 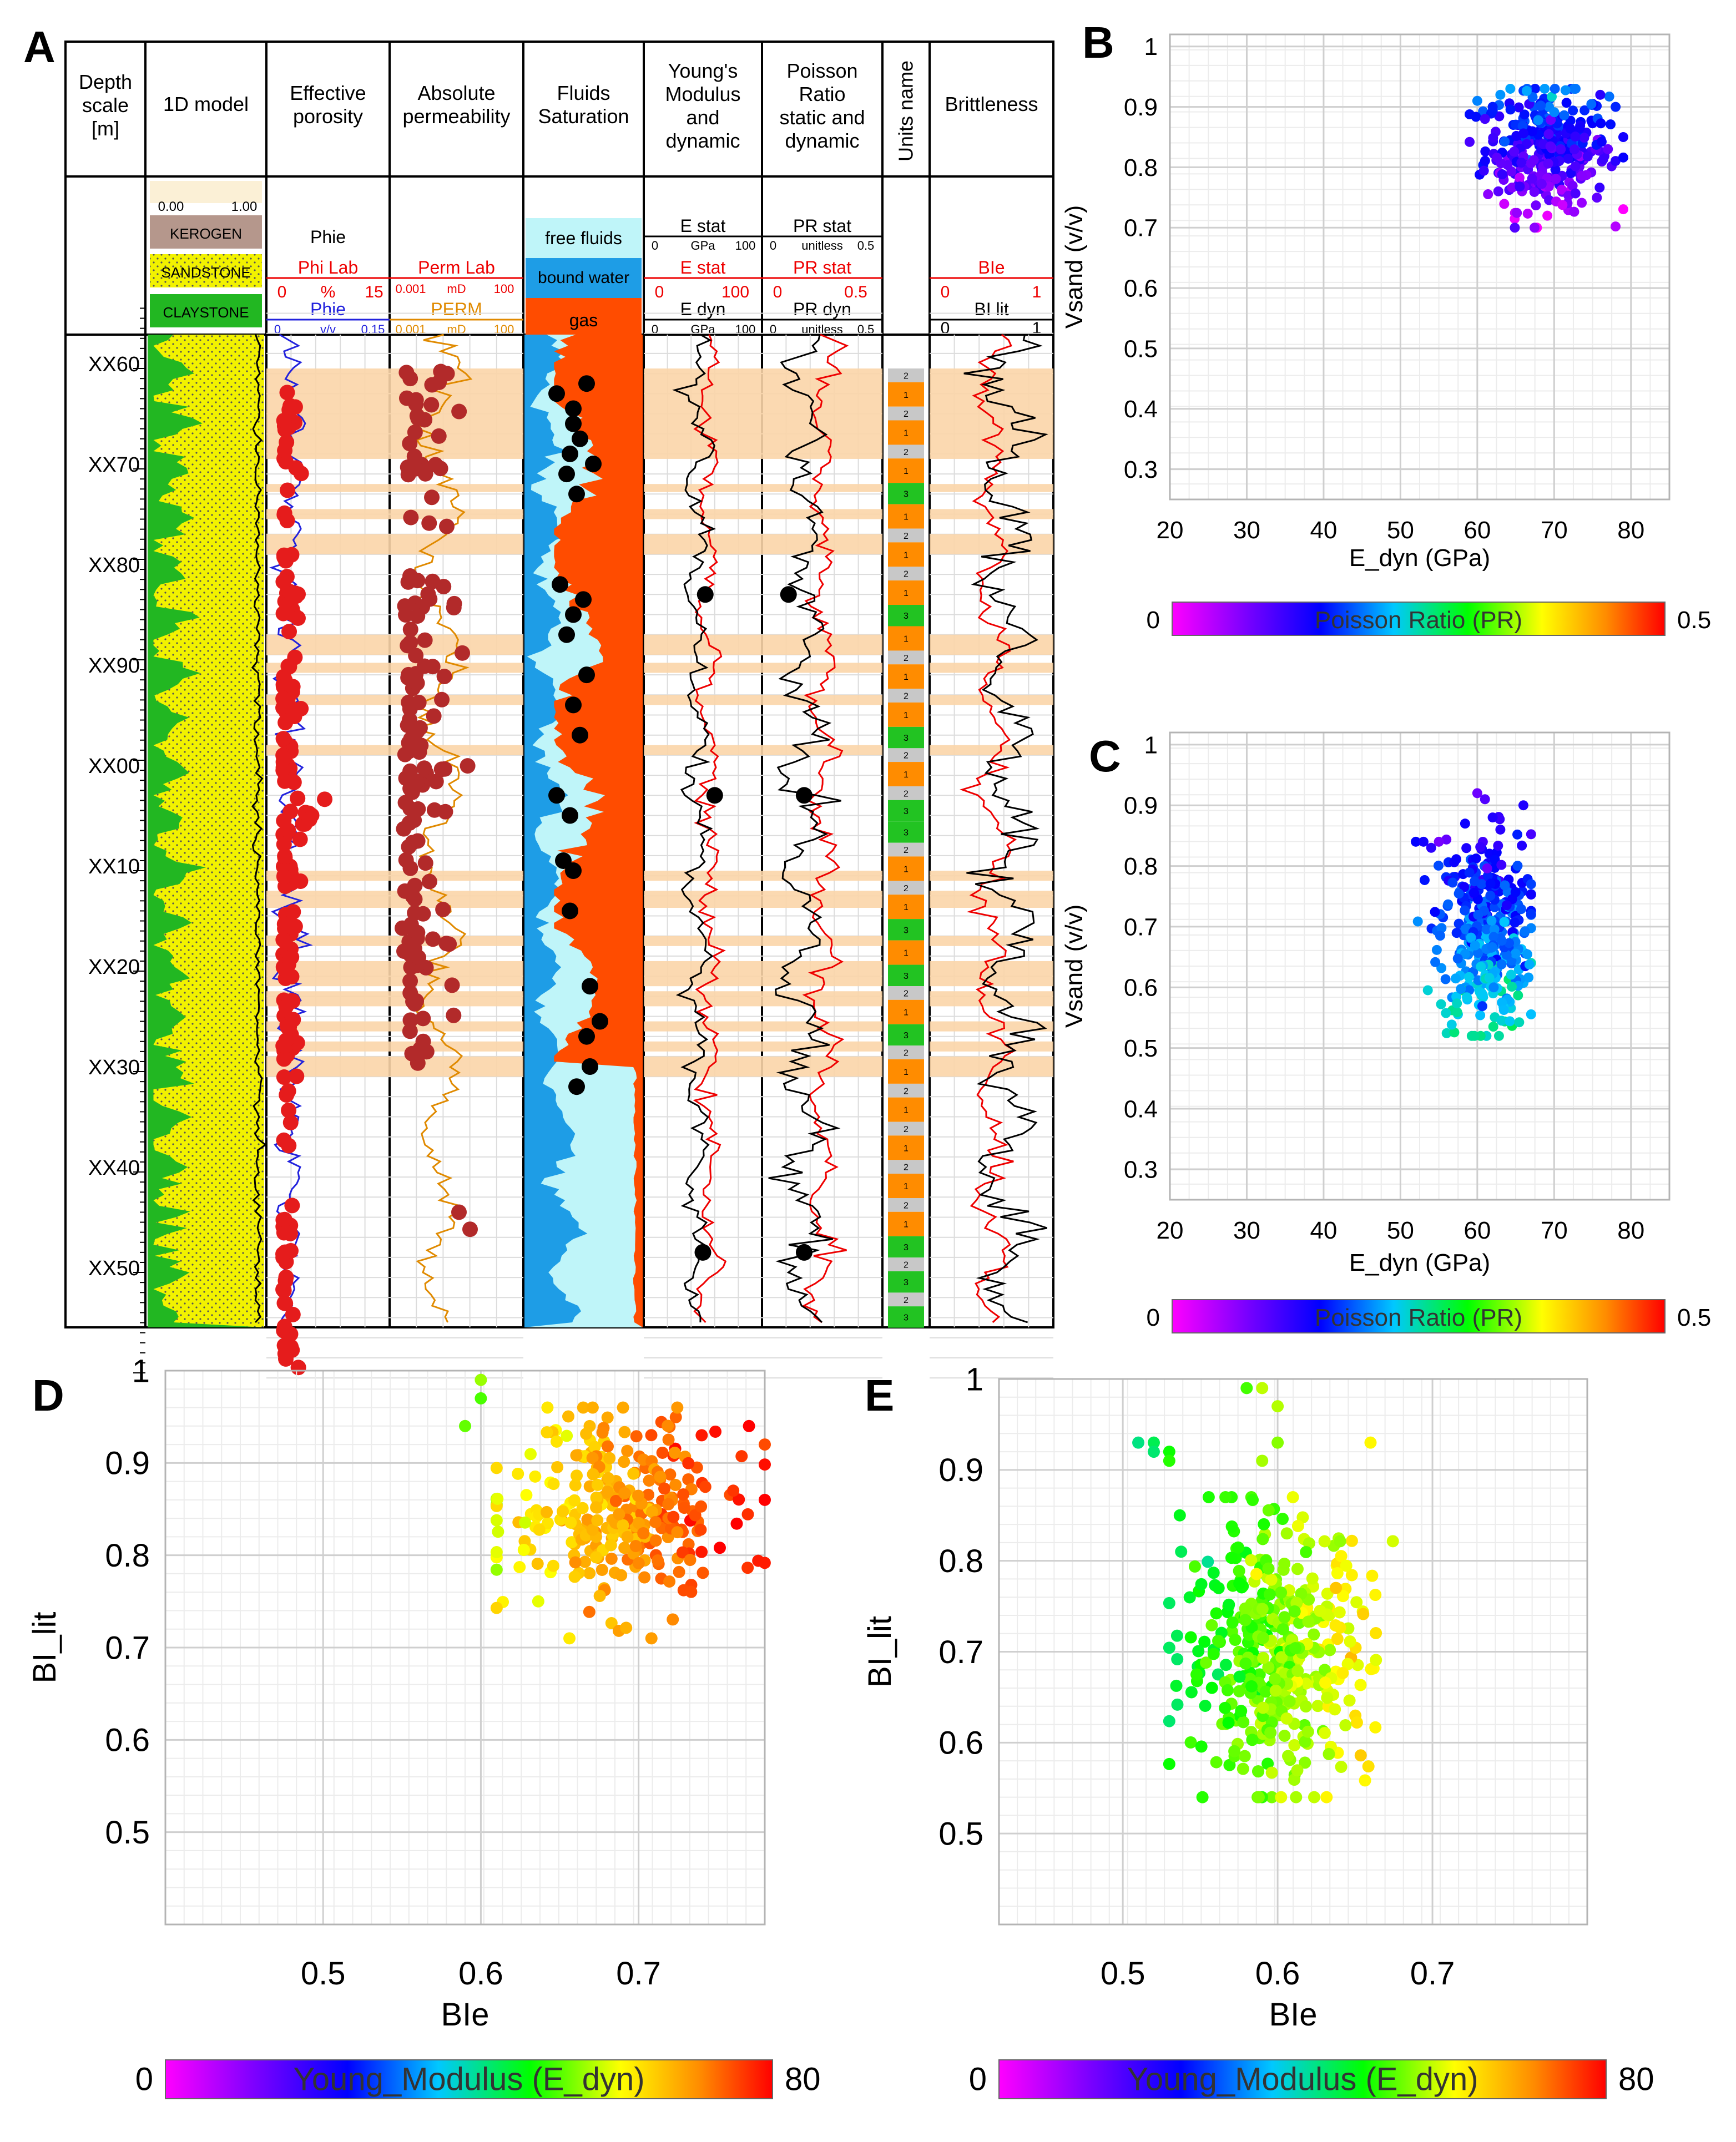 I want to click on edyn-min: 0, so click(x=655, y=329).